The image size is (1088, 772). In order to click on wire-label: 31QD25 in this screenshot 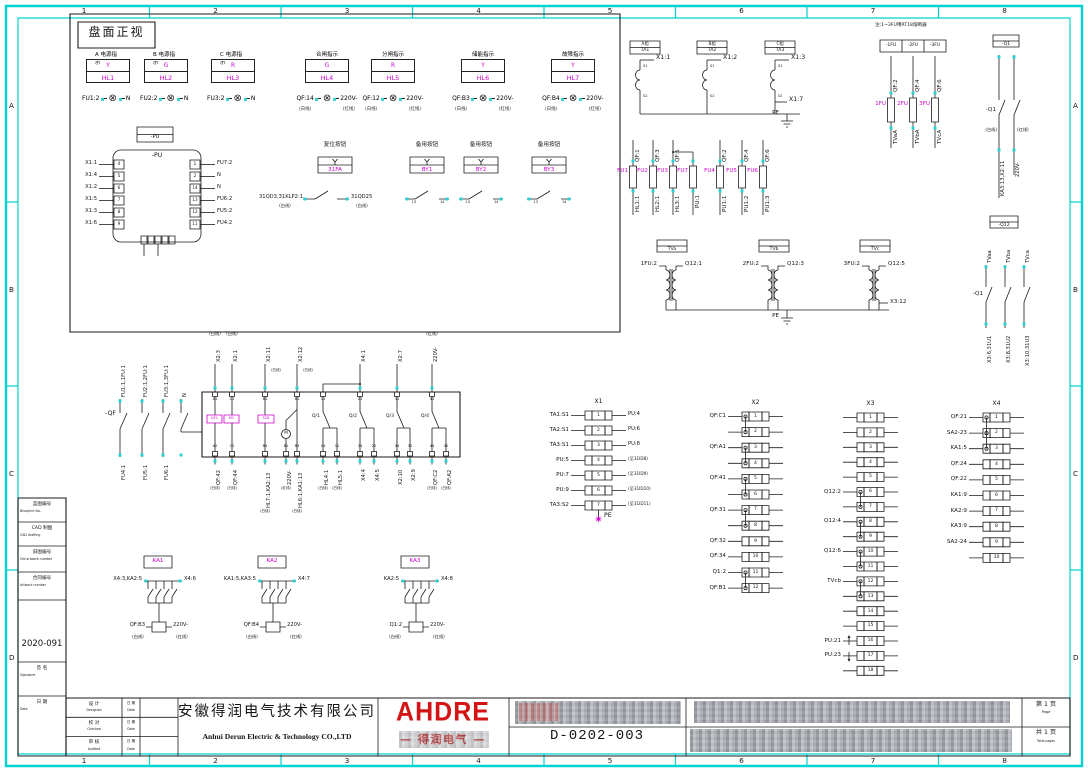, I will do `click(362, 196)`.